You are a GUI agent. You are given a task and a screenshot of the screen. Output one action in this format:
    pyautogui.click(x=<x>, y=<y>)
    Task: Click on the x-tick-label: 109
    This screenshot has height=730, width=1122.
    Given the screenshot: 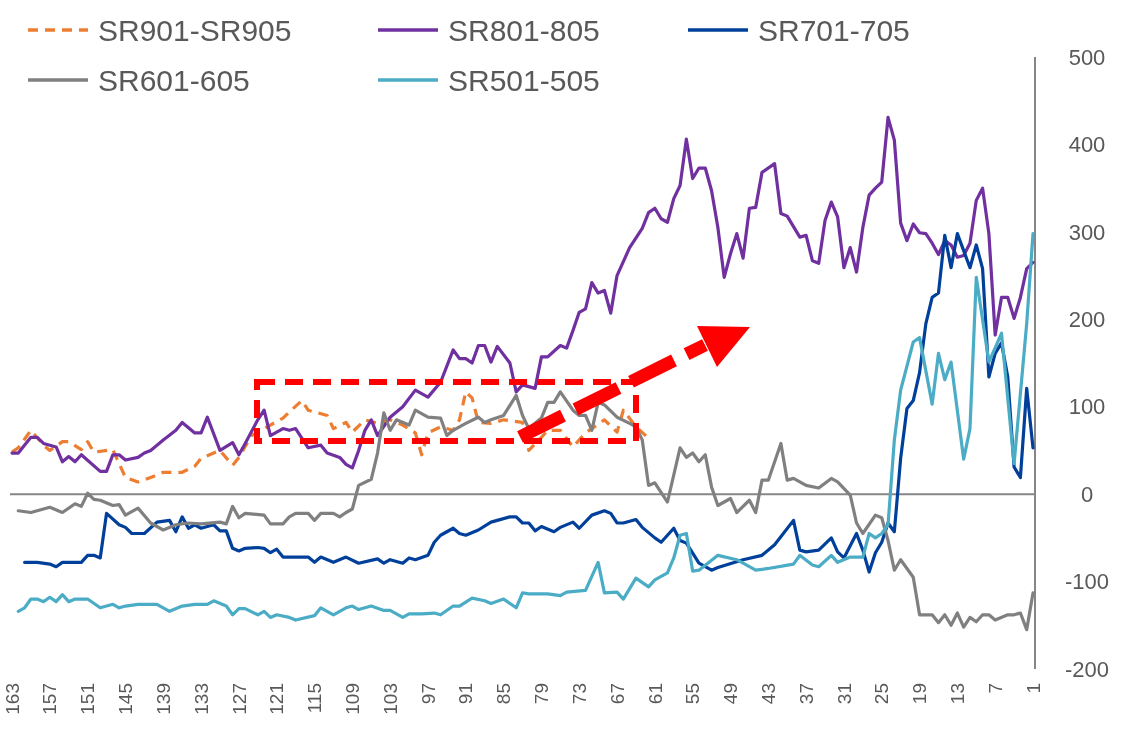 What is the action you would take?
    pyautogui.click(x=352, y=699)
    